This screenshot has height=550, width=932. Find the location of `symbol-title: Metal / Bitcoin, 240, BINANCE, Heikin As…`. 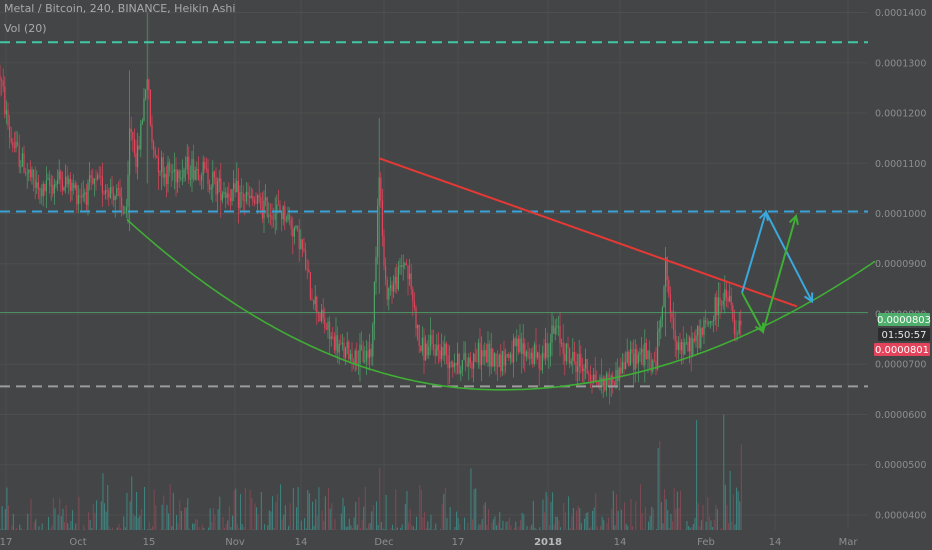

symbol-title: Metal / Bitcoin, 240, BINANCE, Heikin As… is located at coordinates (120, 8).